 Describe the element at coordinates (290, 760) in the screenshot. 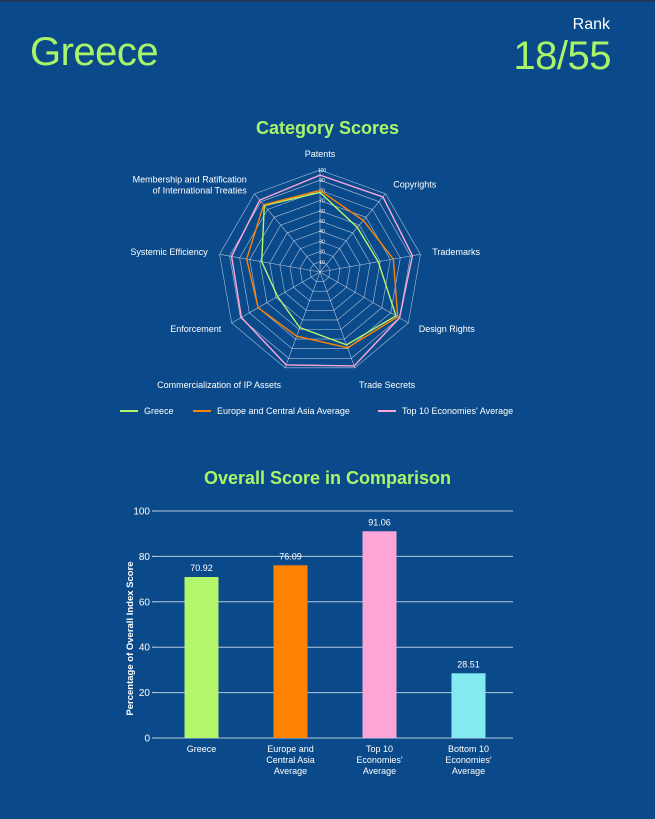

I see `bar-category-label-2: Europe and Central Asia Average` at that location.